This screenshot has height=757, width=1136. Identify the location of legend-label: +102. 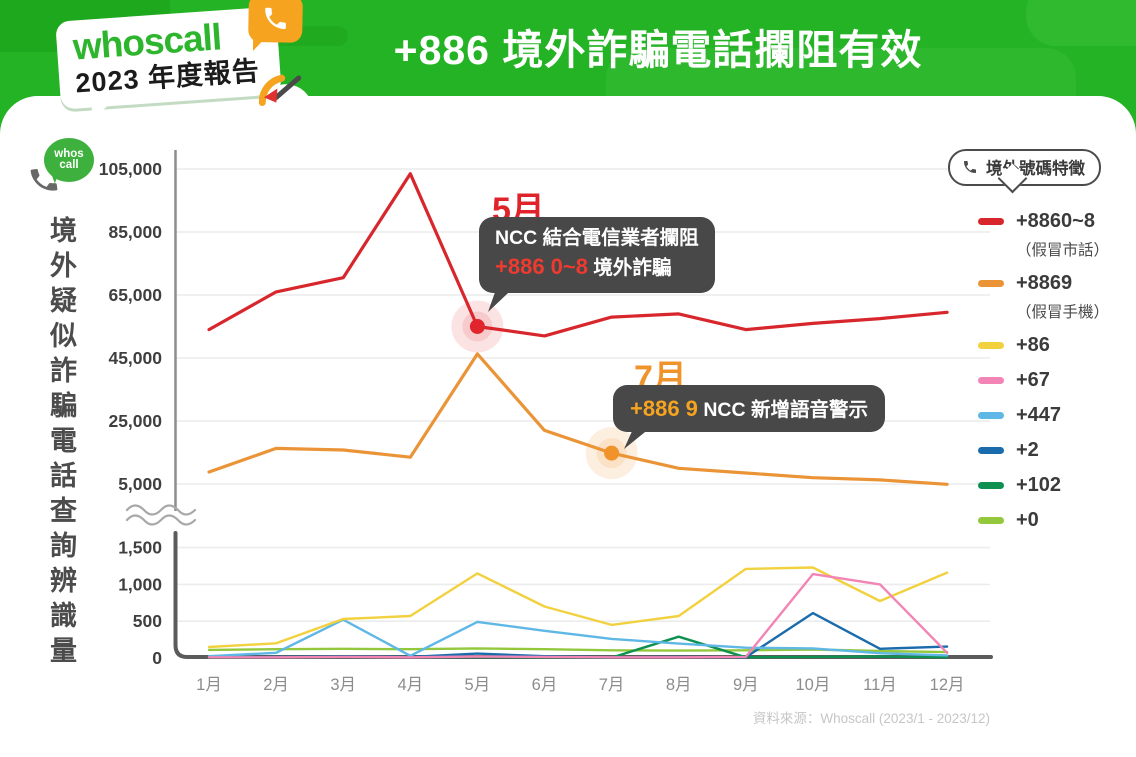
(1039, 485).